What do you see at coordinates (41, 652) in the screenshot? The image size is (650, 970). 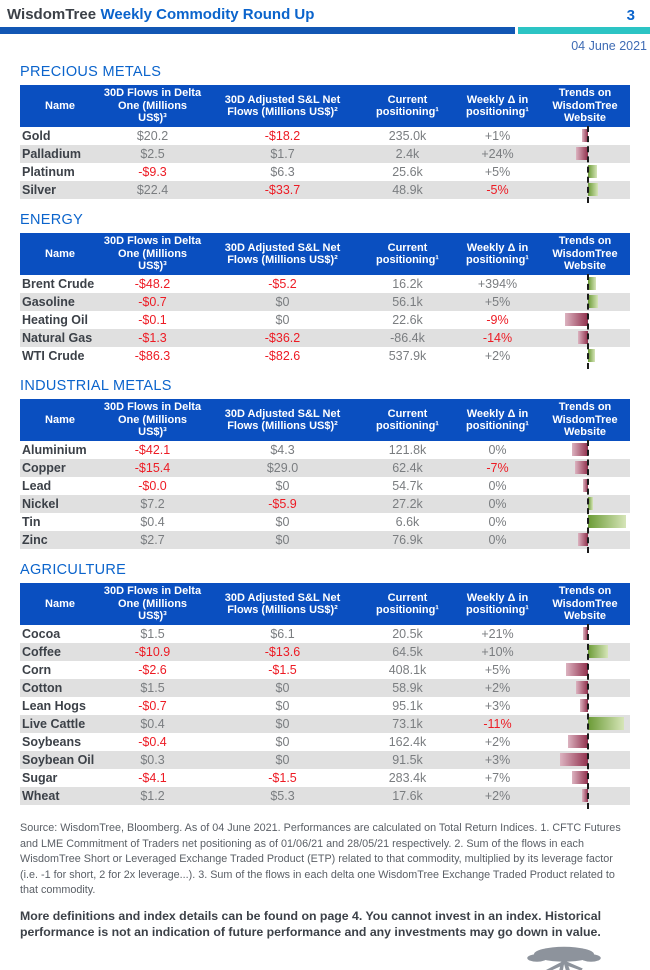 I see `commodity-name: Coffee` at bounding box center [41, 652].